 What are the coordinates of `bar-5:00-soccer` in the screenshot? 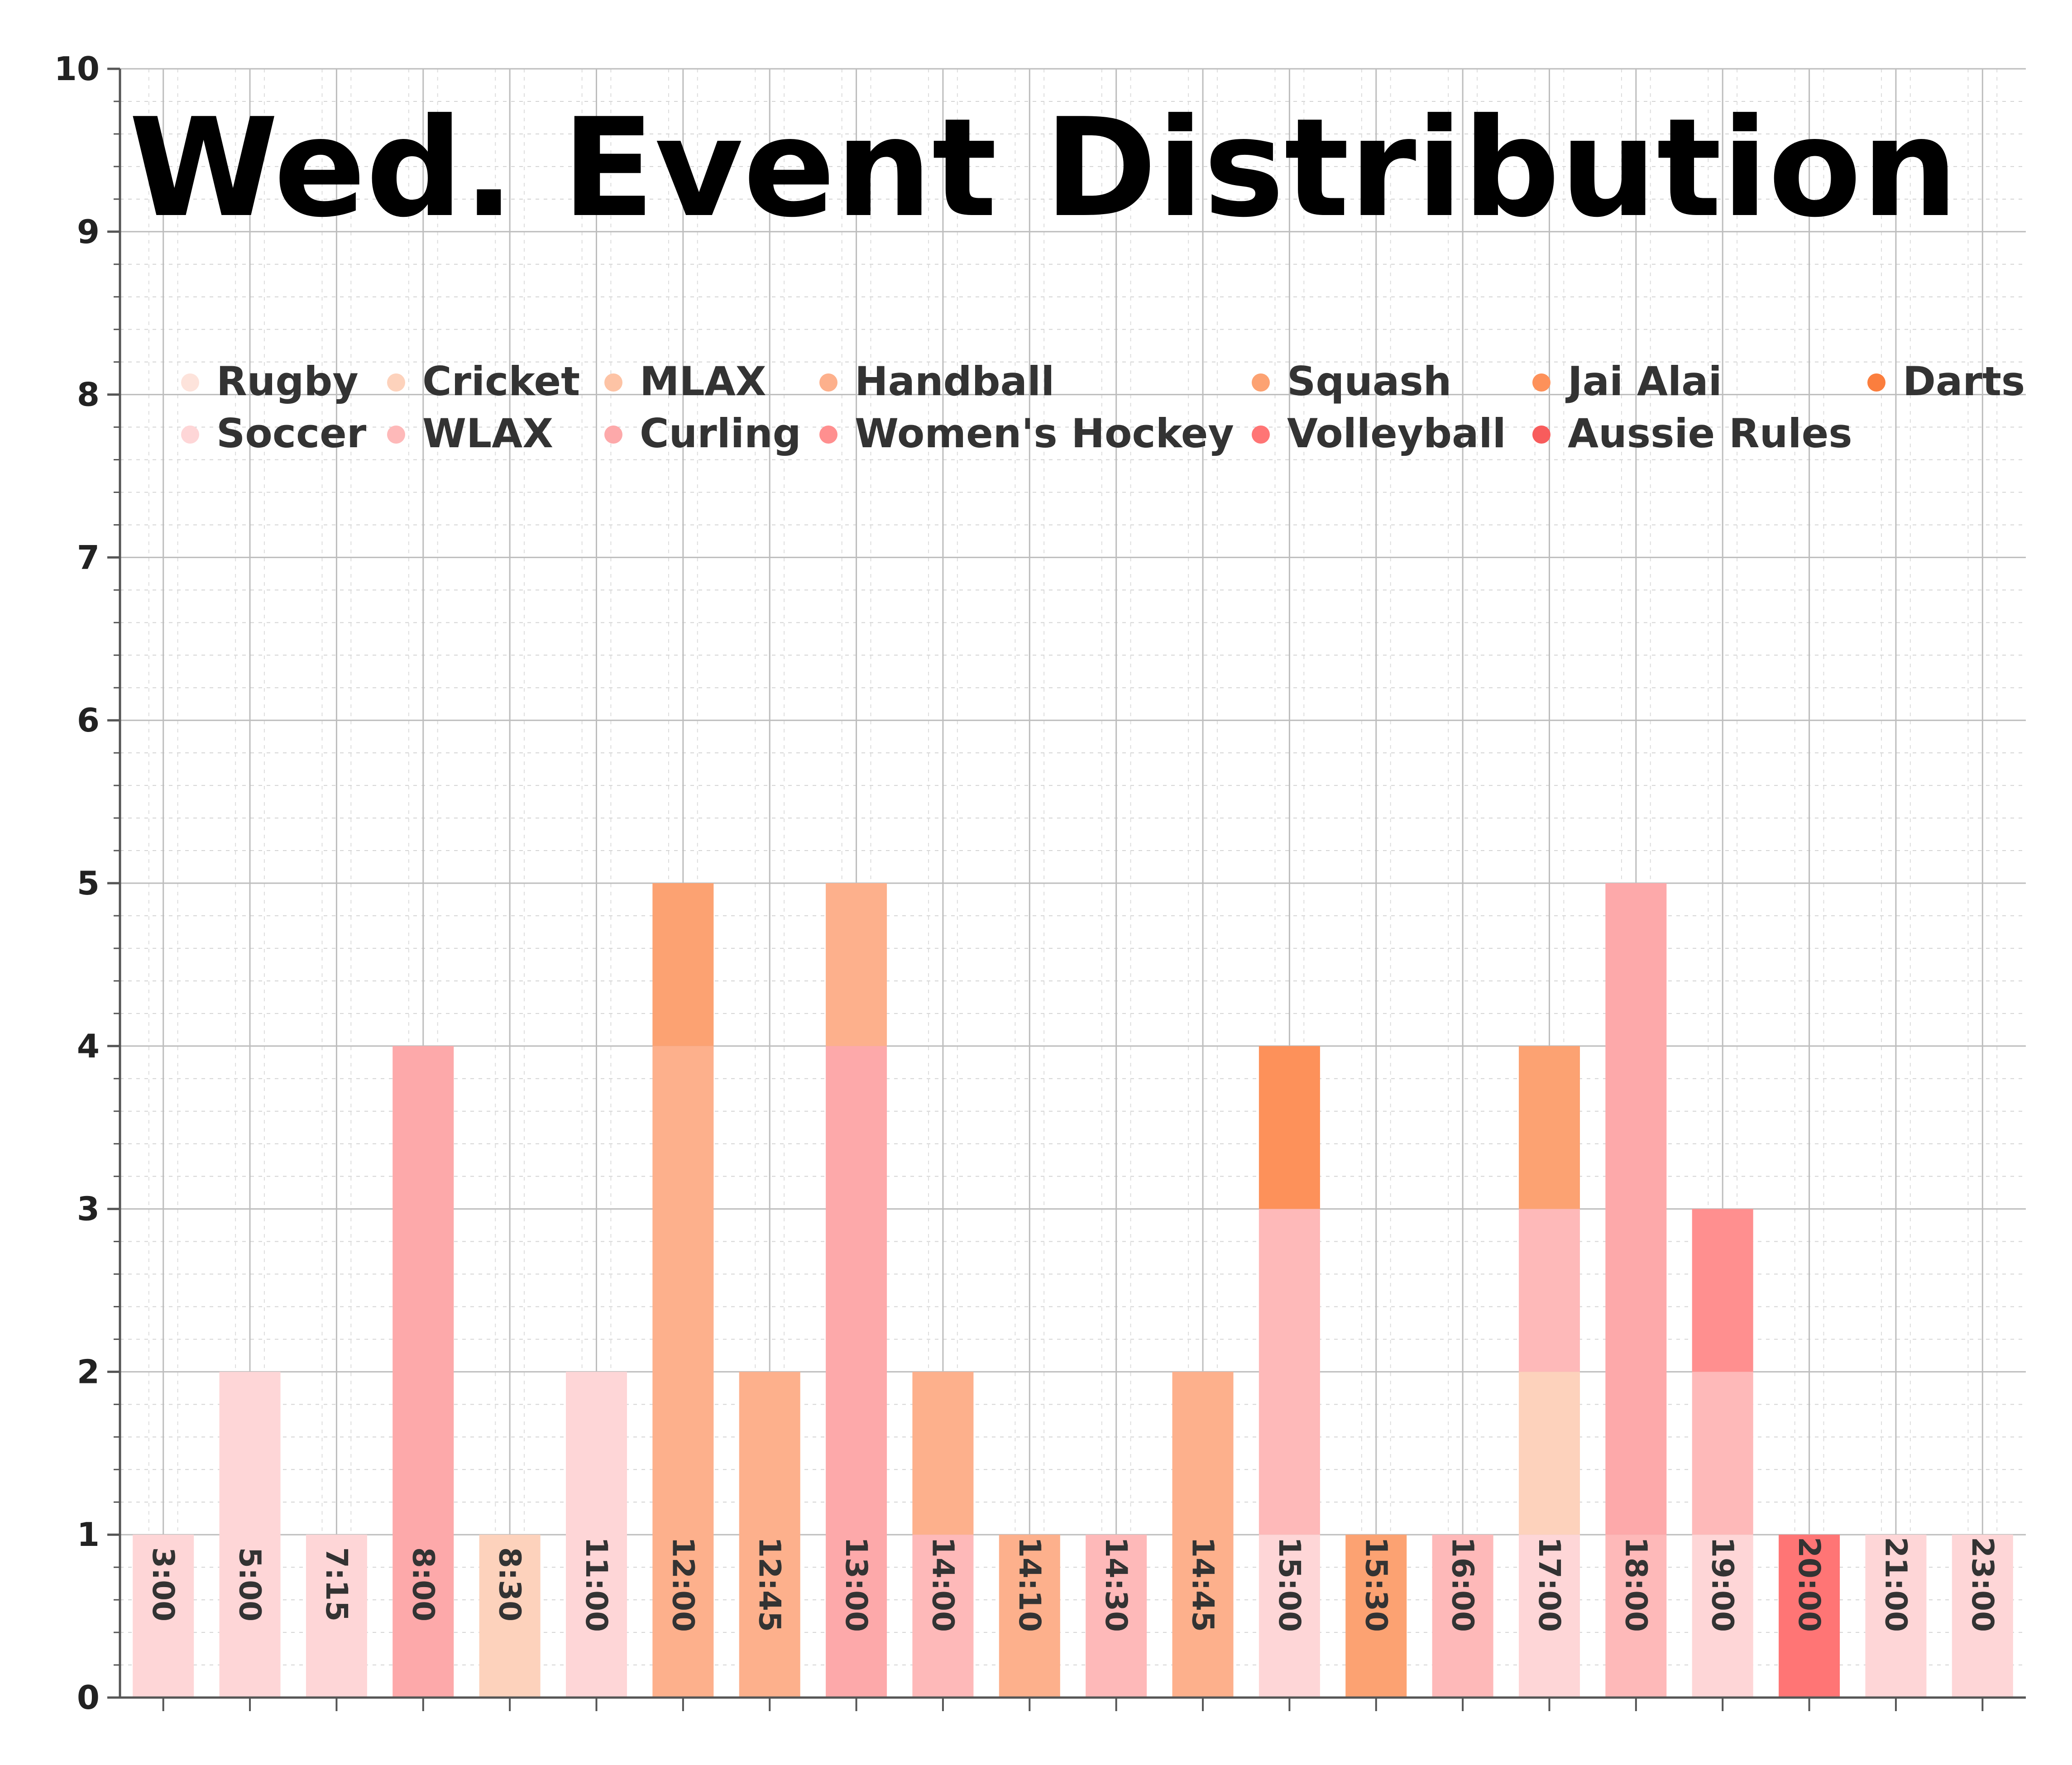 It's located at (250, 1535).